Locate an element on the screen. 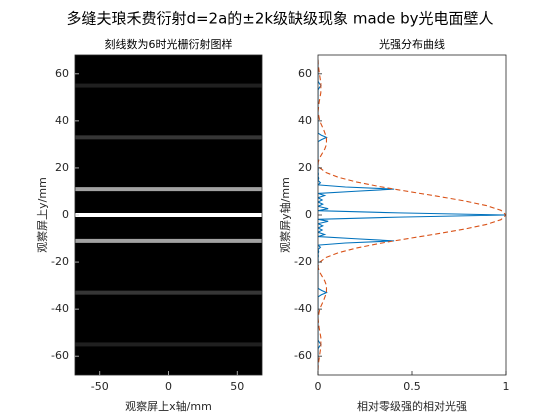 The height and width of the screenshot is (420, 560). y-axis-label: 观察屏y轴/mm is located at coordinates (285, 215).